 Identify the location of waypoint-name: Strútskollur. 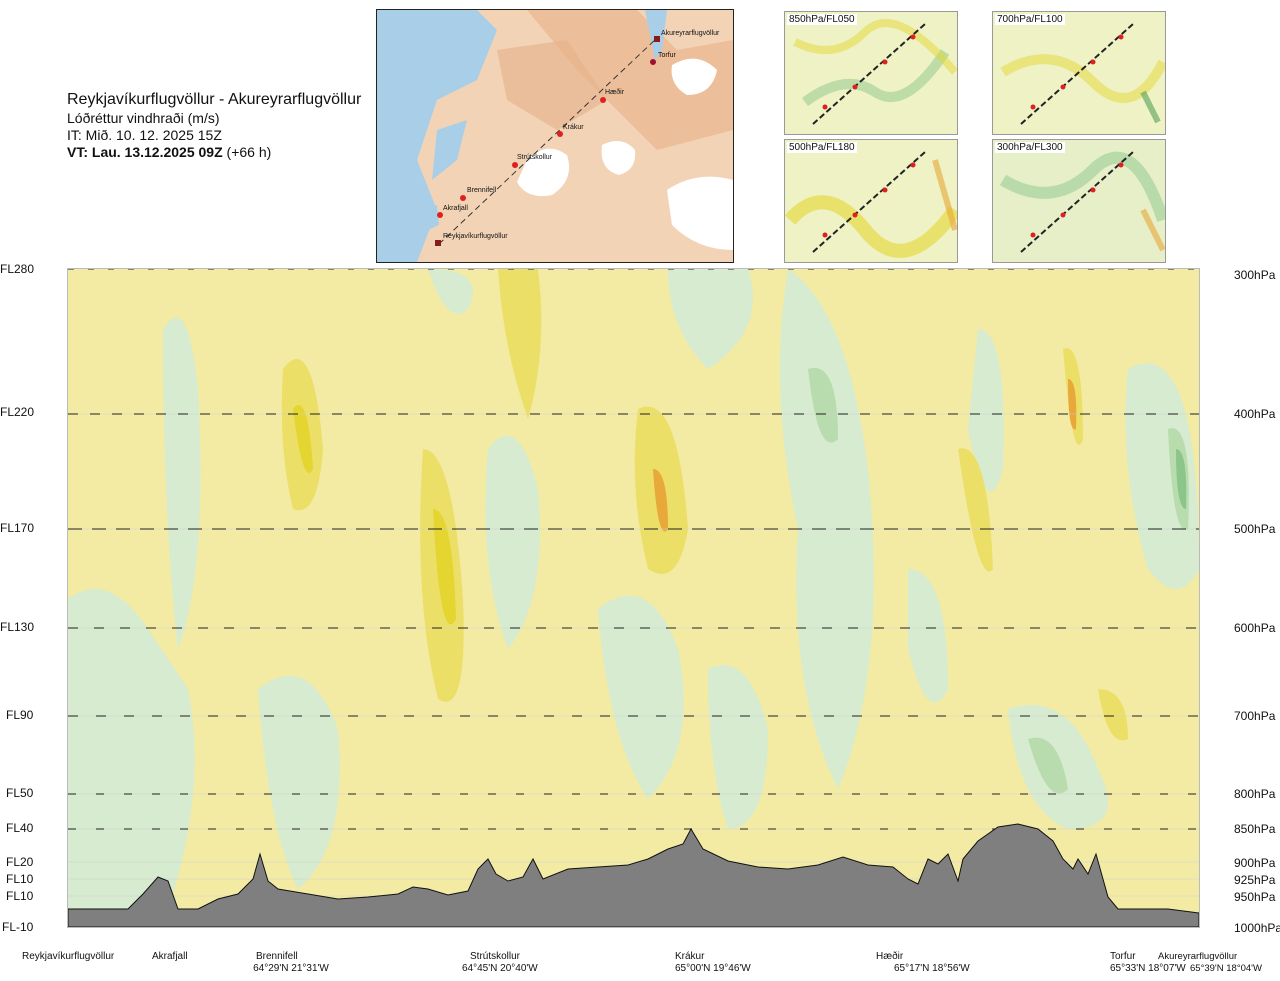
(495, 956).